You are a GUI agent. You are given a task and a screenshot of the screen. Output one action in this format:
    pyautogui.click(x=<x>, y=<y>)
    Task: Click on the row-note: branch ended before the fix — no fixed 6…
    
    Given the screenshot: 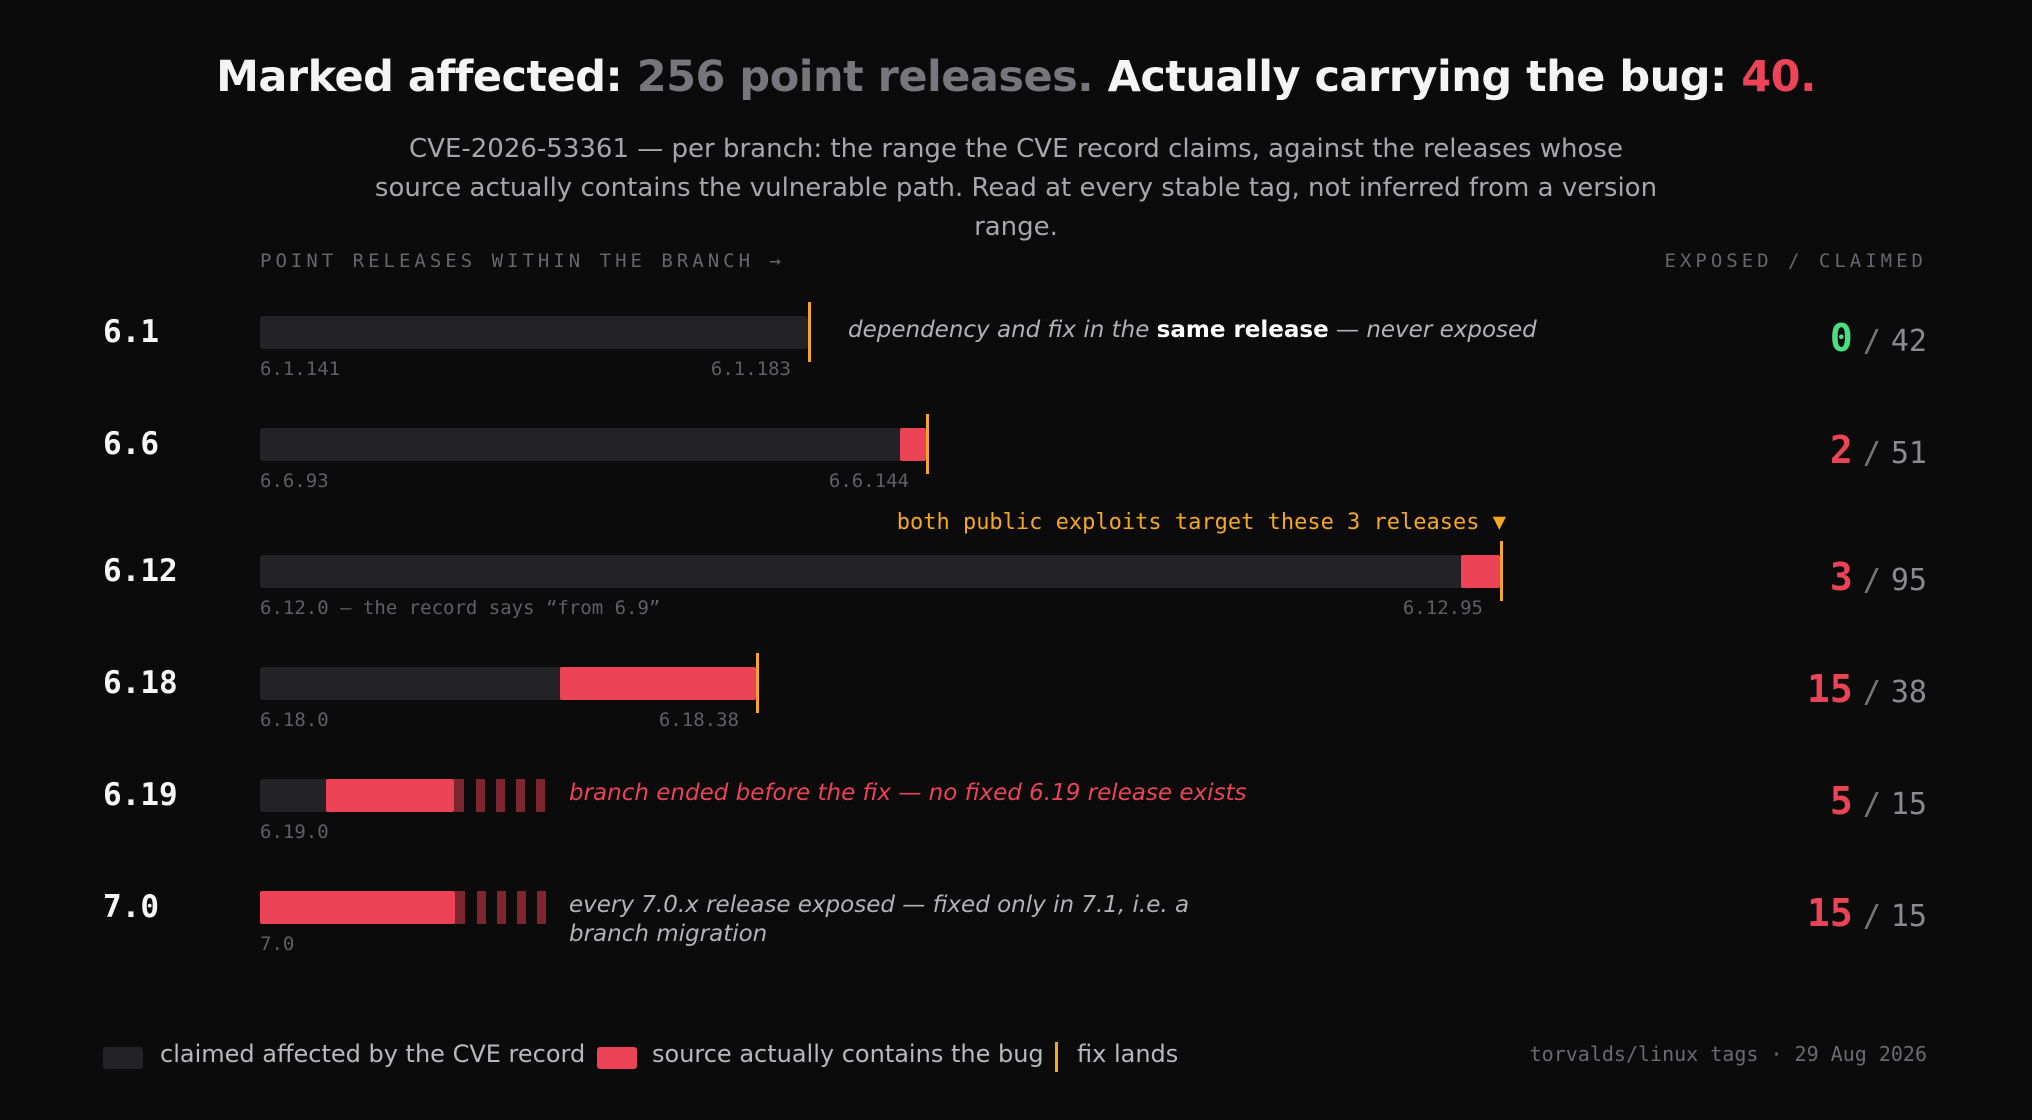 What is the action you would take?
    pyautogui.click(x=908, y=793)
    